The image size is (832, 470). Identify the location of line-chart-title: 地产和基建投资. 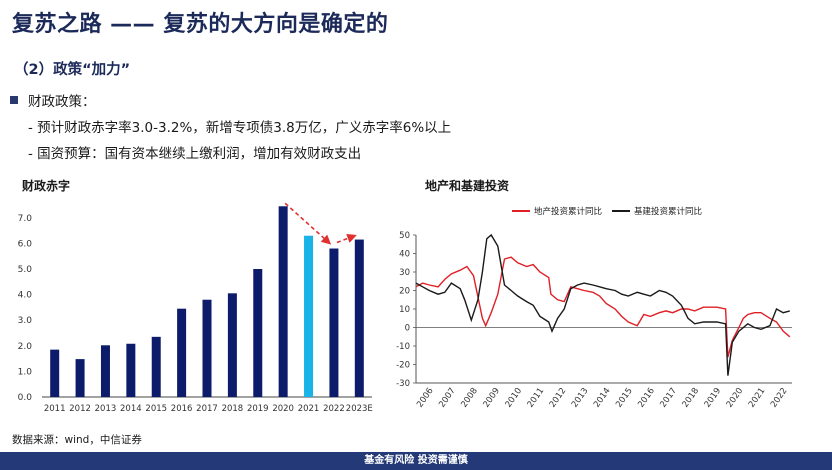
(467, 186).